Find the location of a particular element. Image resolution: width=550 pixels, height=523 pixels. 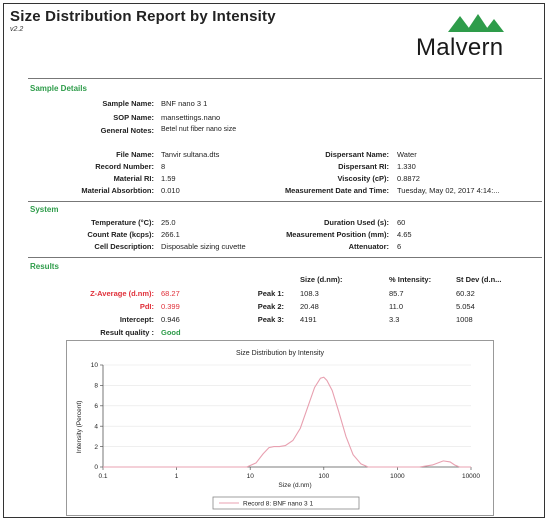

dispersant-ri-value: 1.330 is located at coordinates (406, 166).